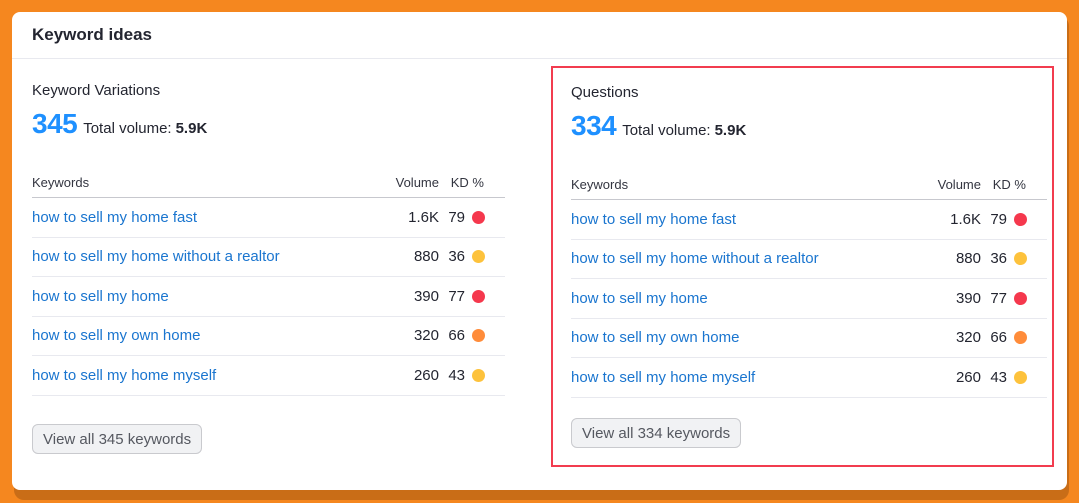  I want to click on view-all-questions-button: View all 334 keywords, so click(656, 433).